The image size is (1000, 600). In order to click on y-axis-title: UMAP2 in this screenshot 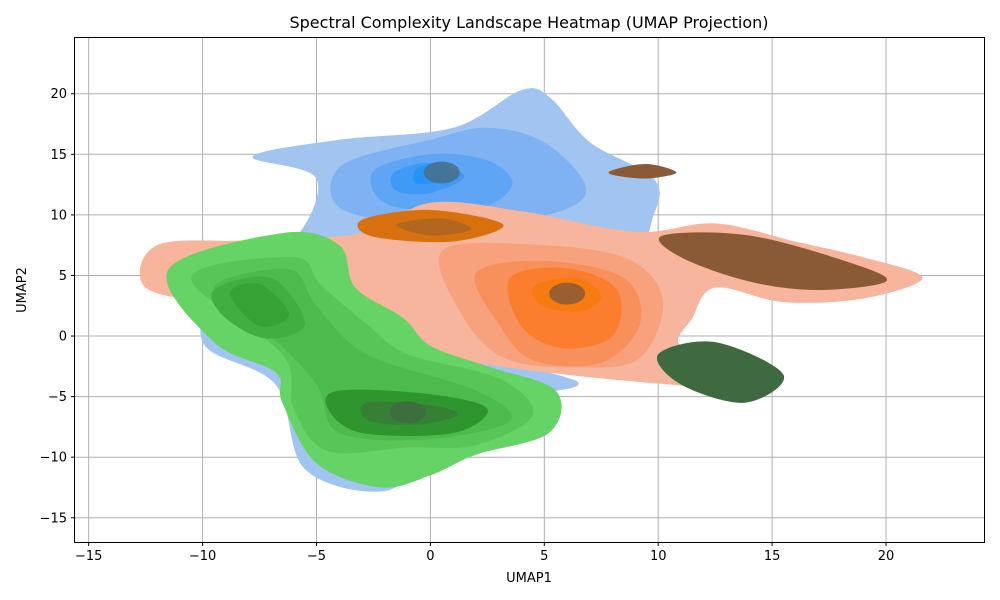, I will do `click(22, 290)`.